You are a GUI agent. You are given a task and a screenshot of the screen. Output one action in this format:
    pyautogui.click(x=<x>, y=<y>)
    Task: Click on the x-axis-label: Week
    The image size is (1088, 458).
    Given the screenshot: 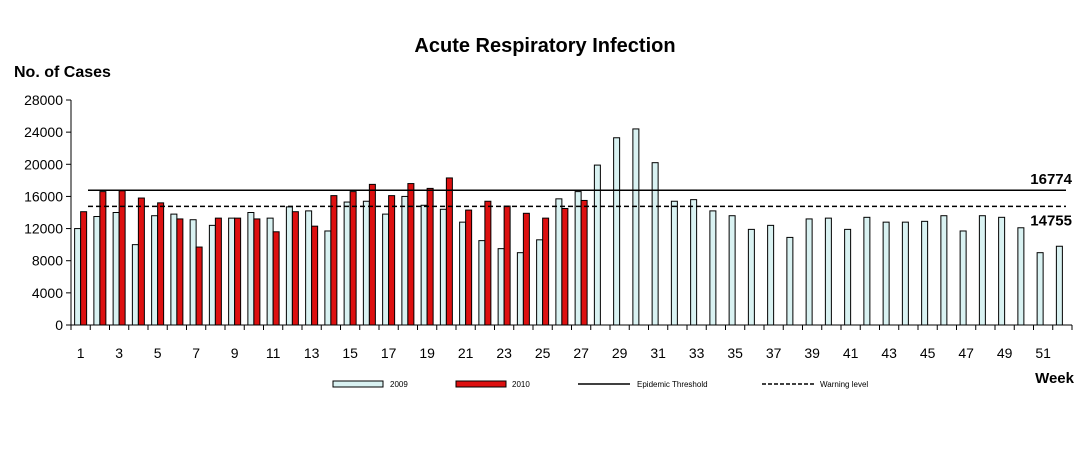 What is the action you would take?
    pyautogui.click(x=1055, y=378)
    